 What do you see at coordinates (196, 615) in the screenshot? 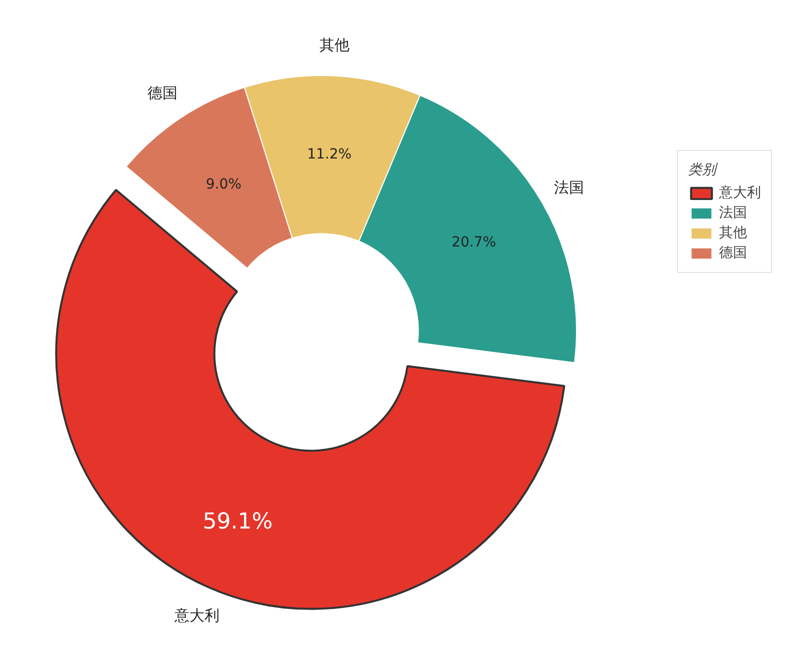
I see `slice-label: 意大利` at bounding box center [196, 615].